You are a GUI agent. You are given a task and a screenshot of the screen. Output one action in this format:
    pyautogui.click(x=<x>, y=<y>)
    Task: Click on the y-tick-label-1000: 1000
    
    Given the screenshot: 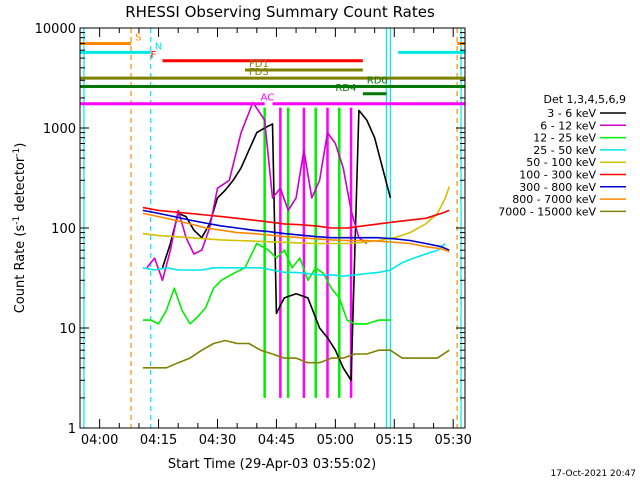 What is the action you would take?
    pyautogui.click(x=59, y=129)
    